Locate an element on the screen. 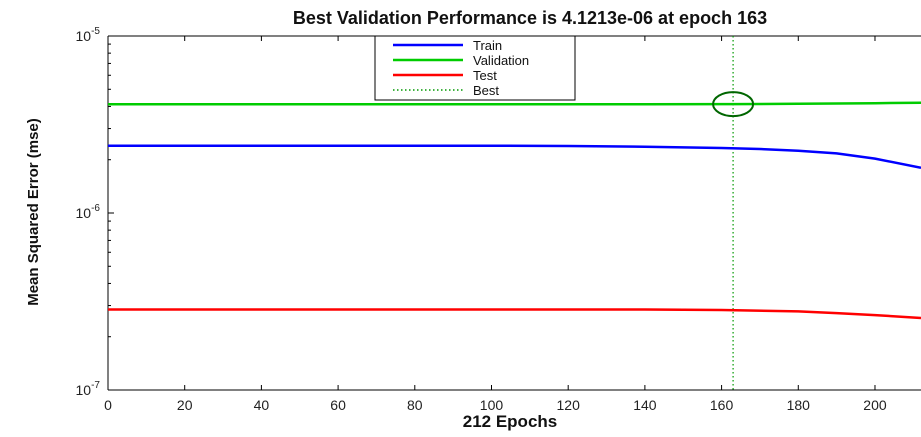 This screenshot has height=437, width=921. y-axis-label: Mean Squared Error (mse) is located at coordinates (33, 212).